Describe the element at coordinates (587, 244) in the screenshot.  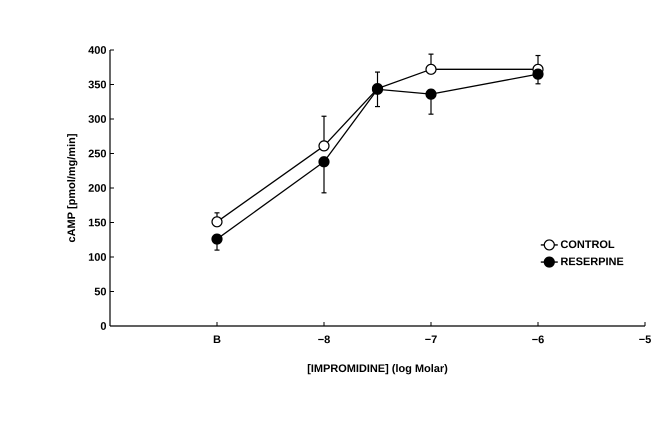
I see `legend-label: CONTROL` at that location.